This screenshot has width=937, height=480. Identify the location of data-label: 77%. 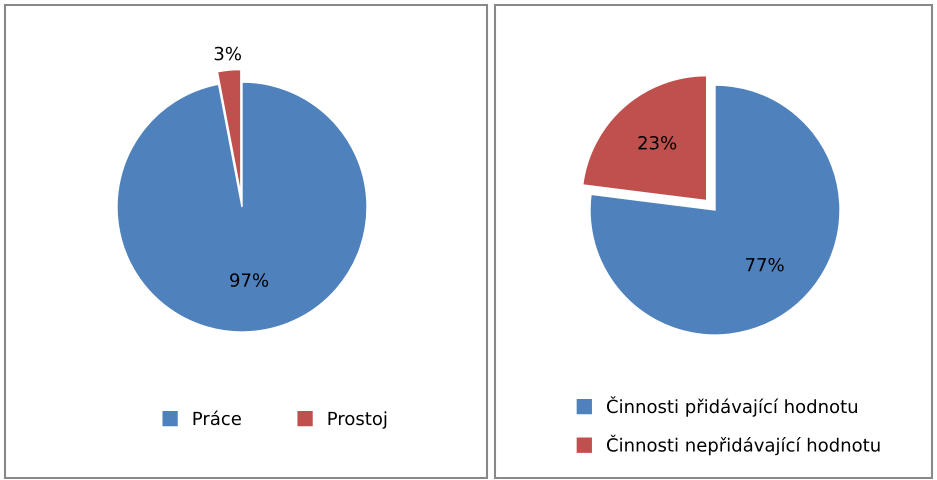
(765, 265).